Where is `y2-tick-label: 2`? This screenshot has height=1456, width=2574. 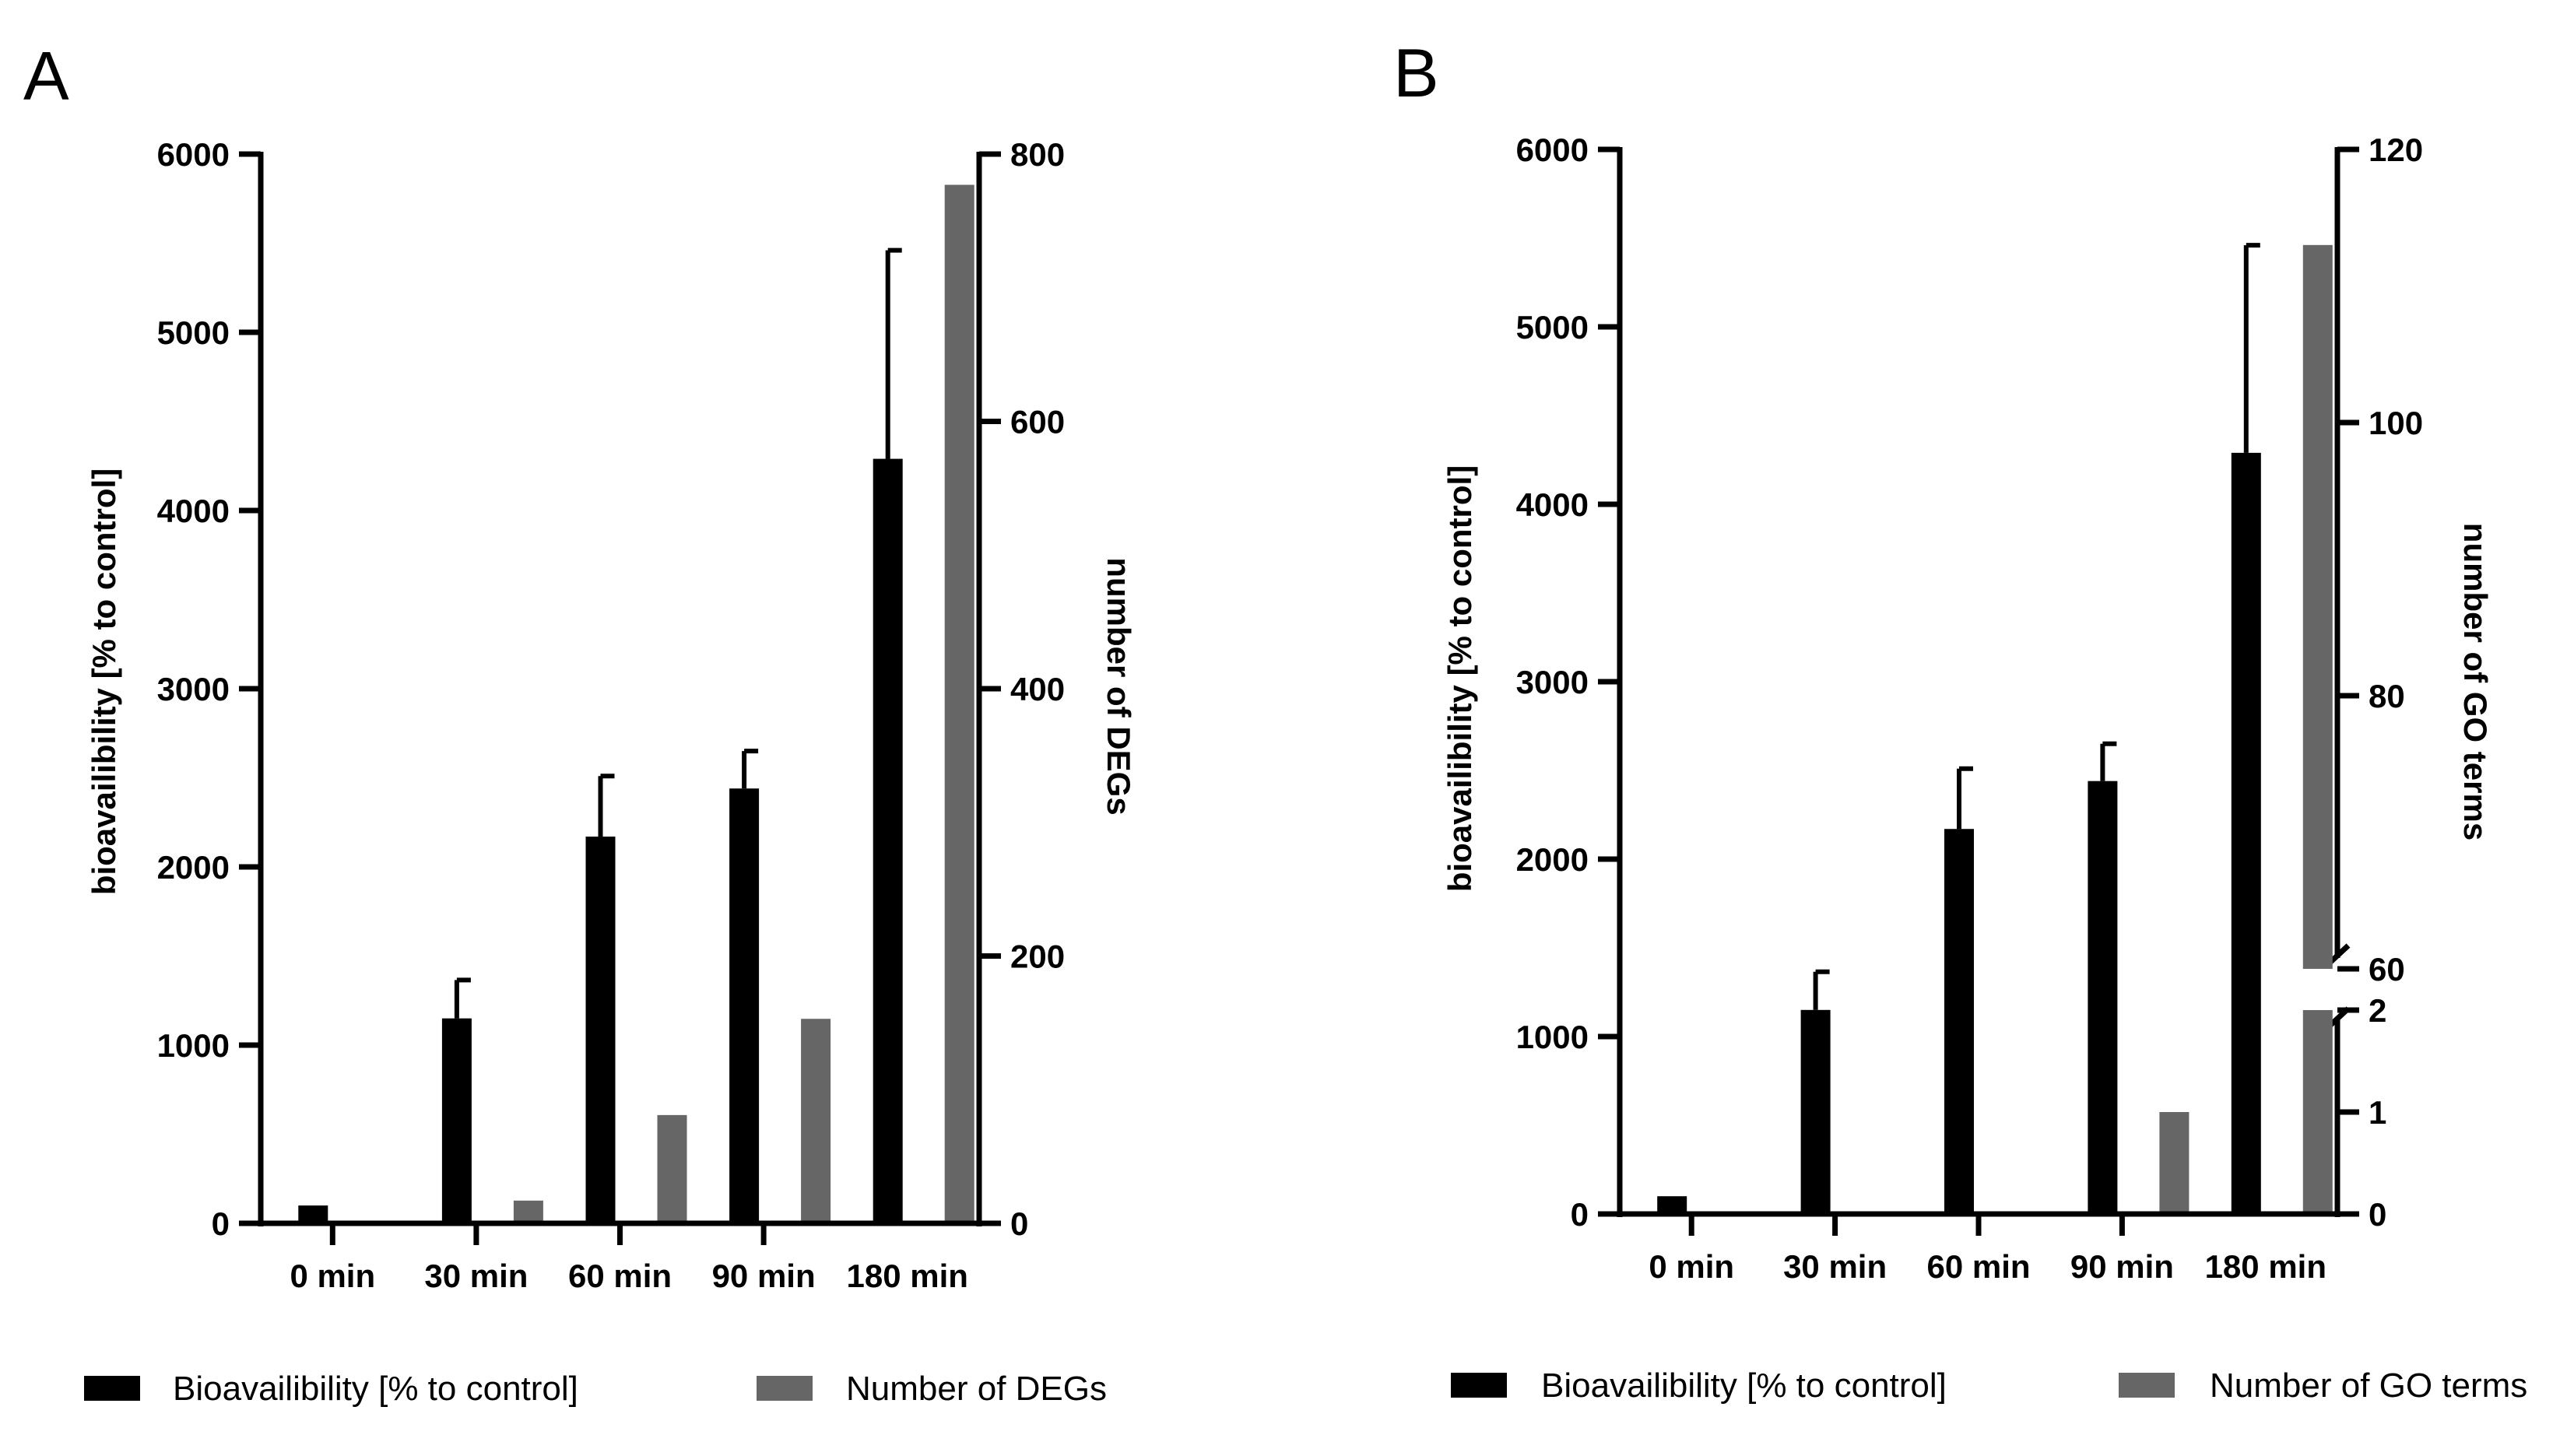
y2-tick-label: 2 is located at coordinates (2377, 1011).